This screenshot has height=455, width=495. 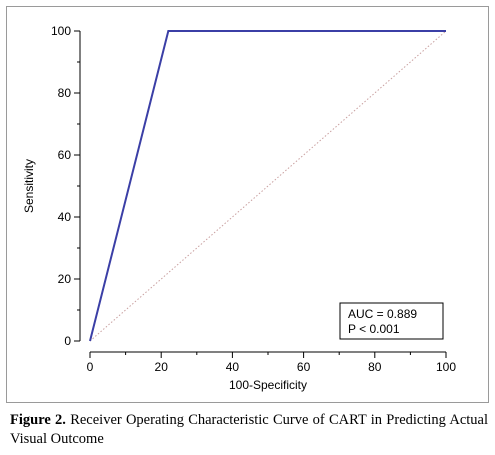 I want to click on auc-annotation-box: AUC = 0.889 P < 0.001, so click(x=391, y=321).